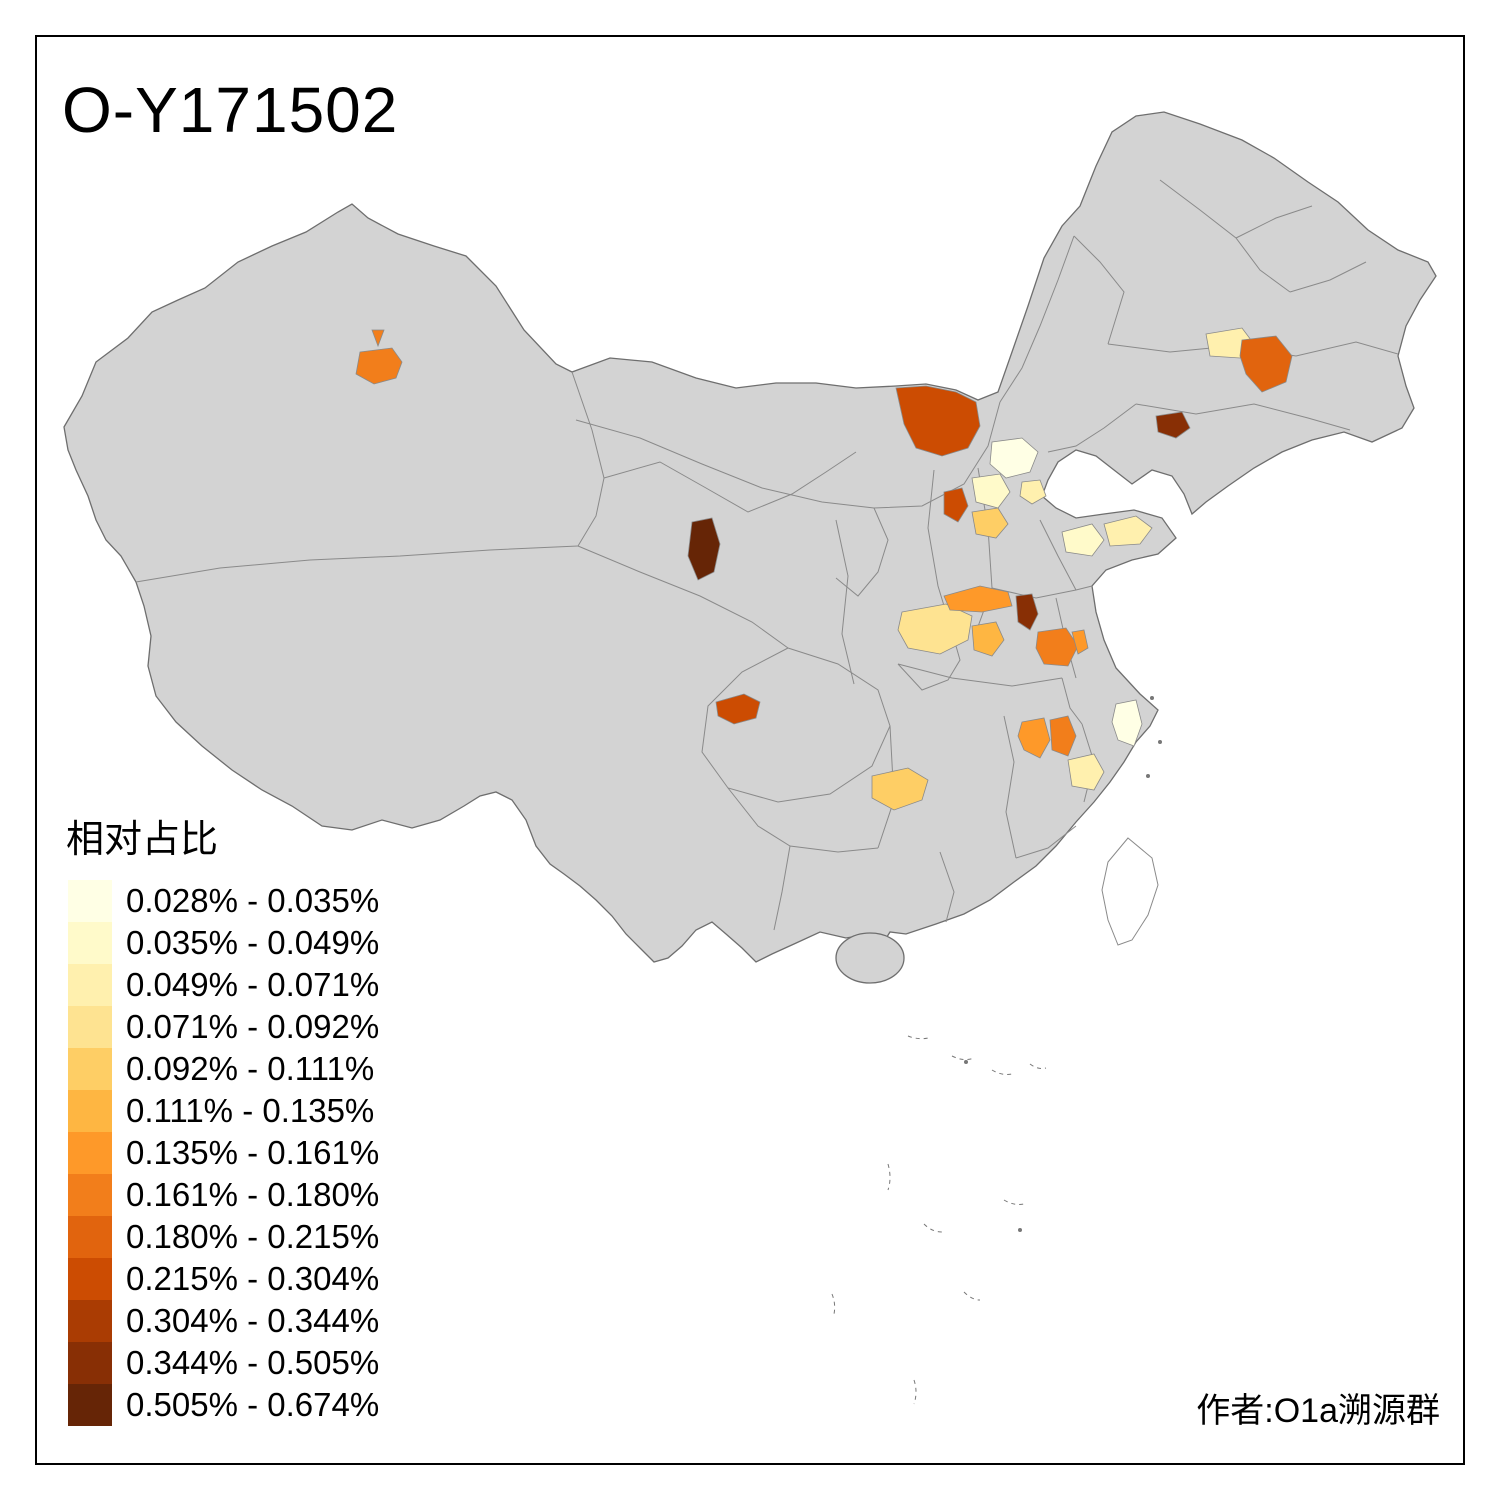 Image resolution: width=1500 pixels, height=1500 pixels. I want to click on map-region-r22, so click(1034, 738).